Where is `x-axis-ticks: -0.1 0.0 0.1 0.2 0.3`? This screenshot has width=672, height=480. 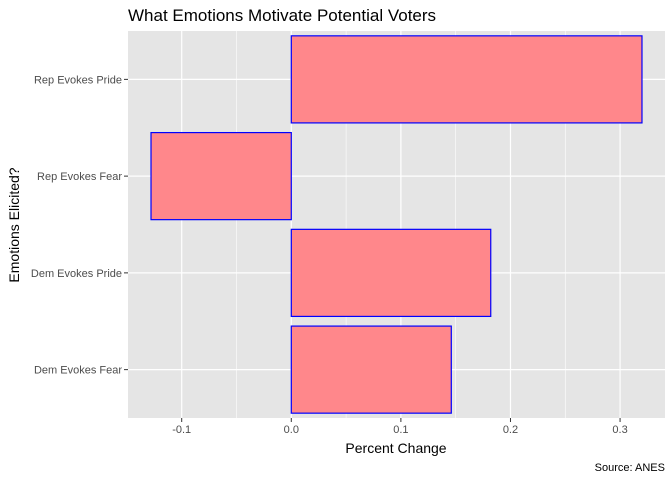
x-axis-ticks: -0.1 0.0 0.1 0.2 0.3 is located at coordinates (400, 427).